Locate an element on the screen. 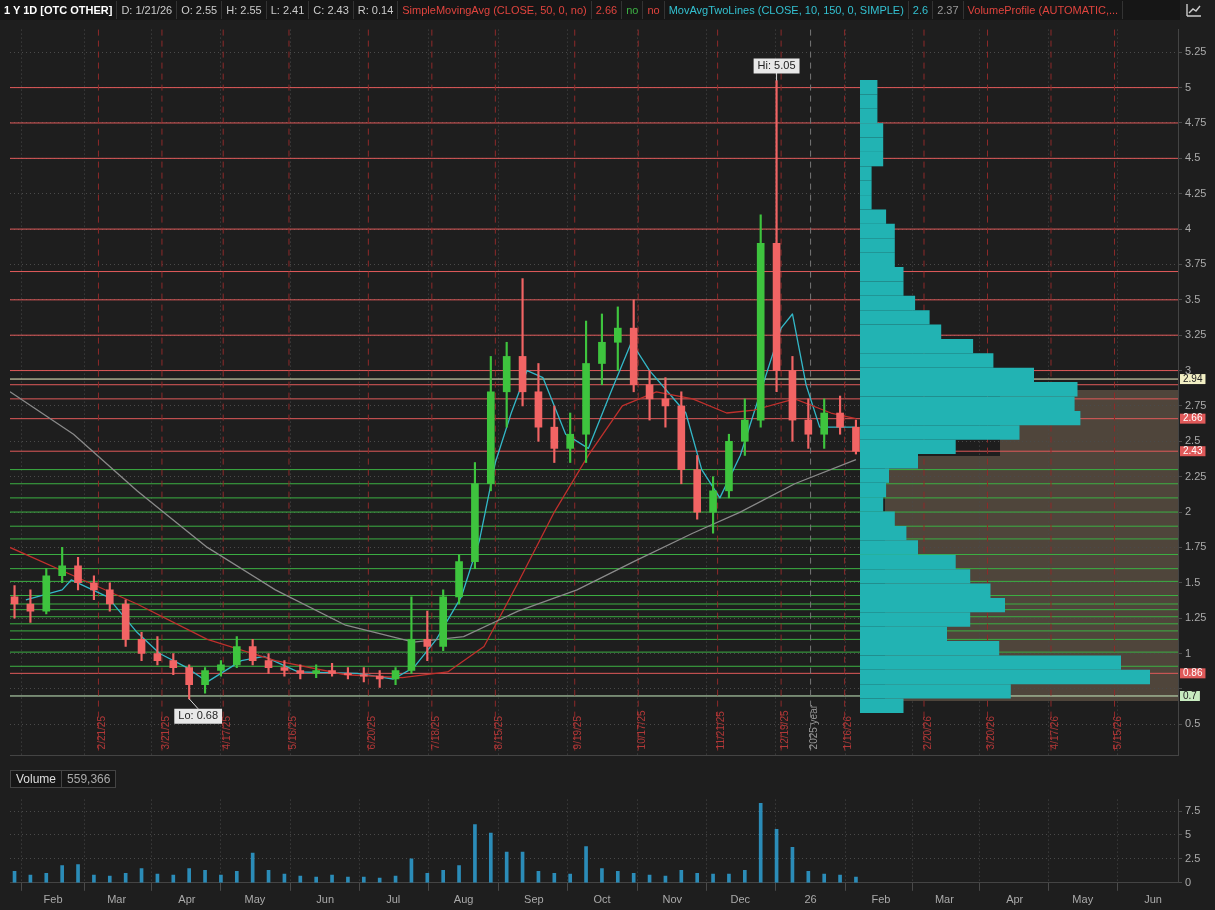 The image size is (1215, 910). y-tick-label: 4 is located at coordinates (1188, 228).